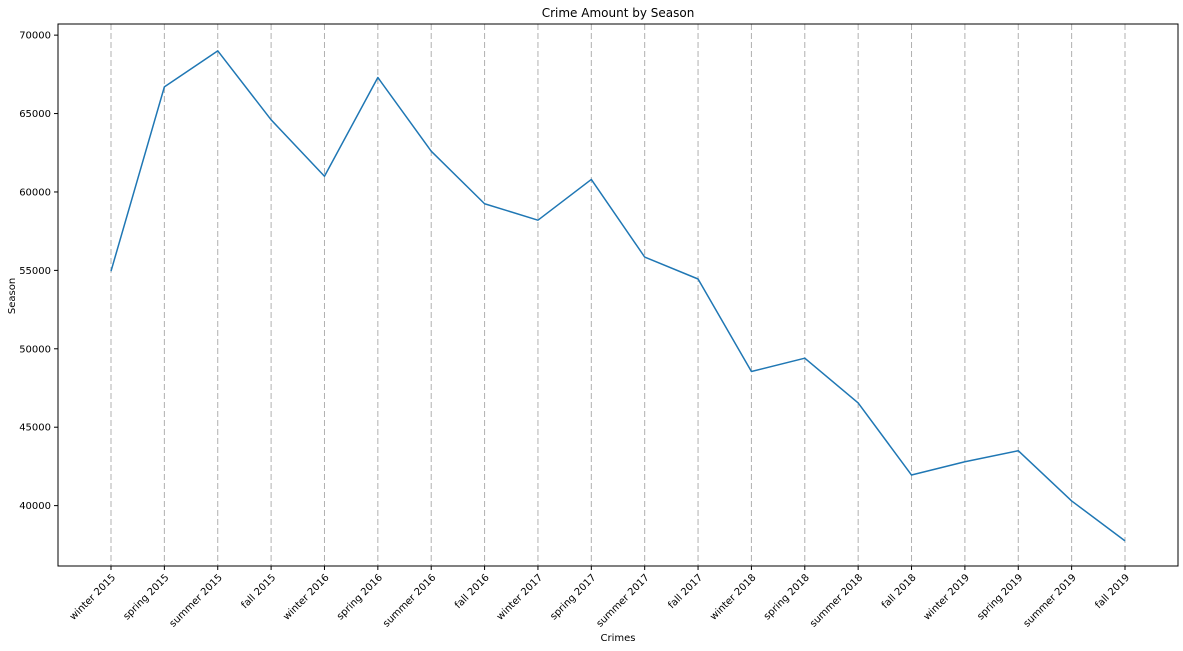 This screenshot has height=651, width=1183. Describe the element at coordinates (35, 506) in the screenshot. I see `y-tick-label: 40000` at that location.